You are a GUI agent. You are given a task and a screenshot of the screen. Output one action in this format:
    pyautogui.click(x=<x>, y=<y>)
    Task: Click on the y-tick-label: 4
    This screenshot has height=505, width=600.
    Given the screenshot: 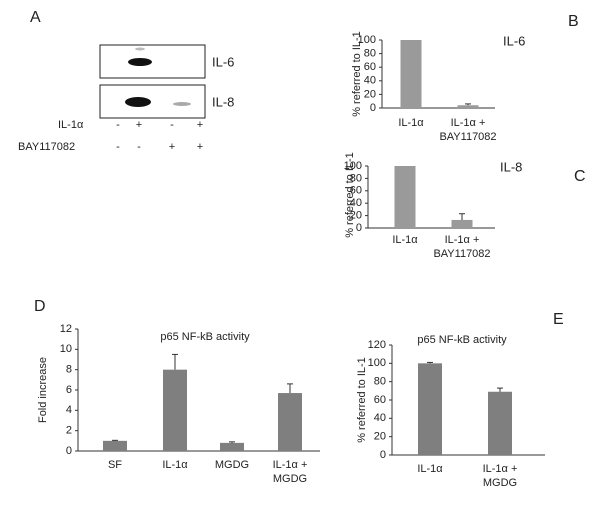 What is the action you would take?
    pyautogui.click(x=69, y=410)
    